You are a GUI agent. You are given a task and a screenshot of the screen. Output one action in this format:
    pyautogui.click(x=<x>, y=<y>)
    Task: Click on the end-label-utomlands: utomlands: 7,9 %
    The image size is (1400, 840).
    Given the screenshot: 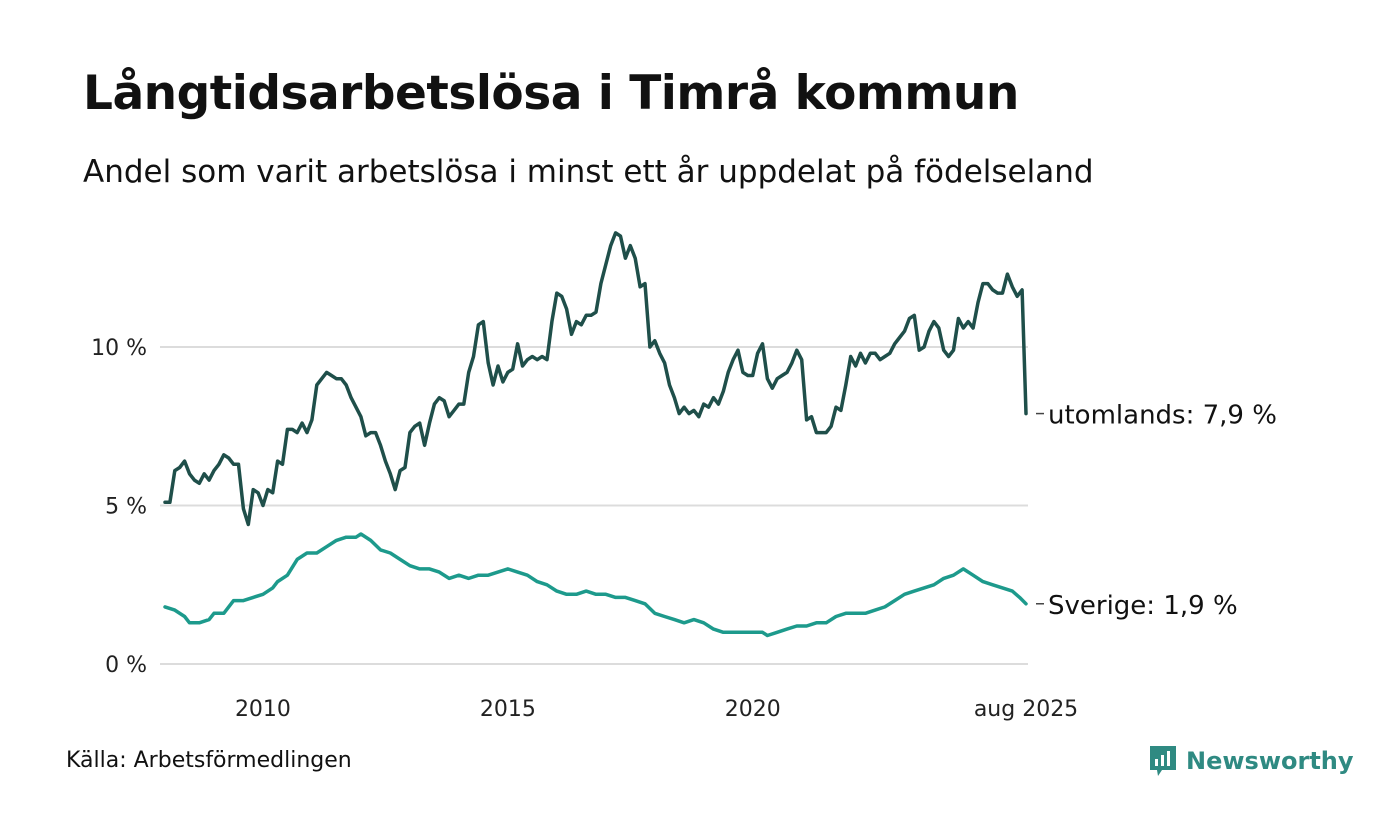 What is the action you would take?
    pyautogui.click(x=1162, y=416)
    